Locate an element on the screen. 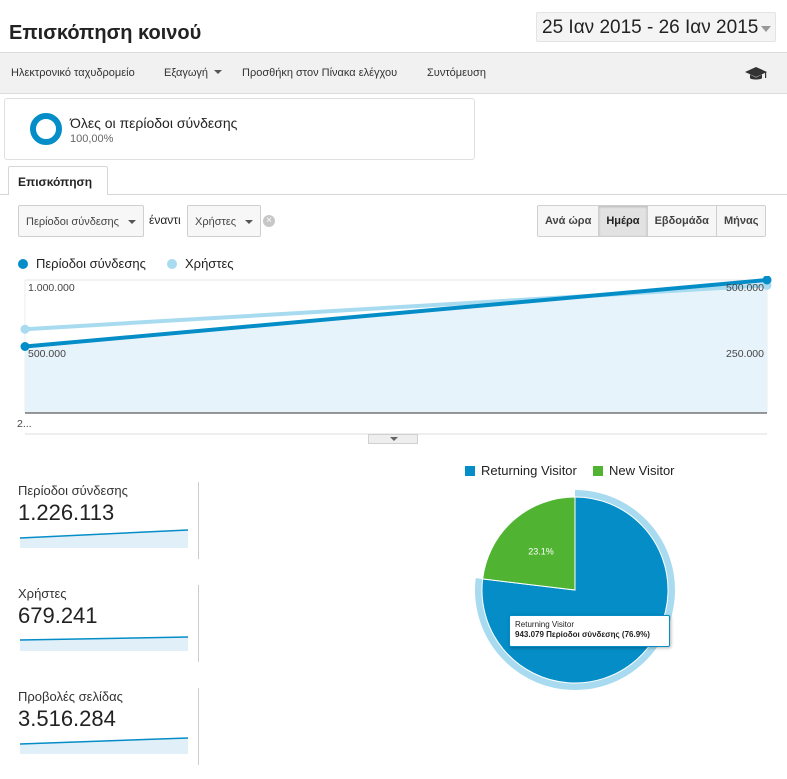 The width and height of the screenshot is (787, 779). legend-label: Περίοδοι σύνδεσης is located at coordinates (91, 263).